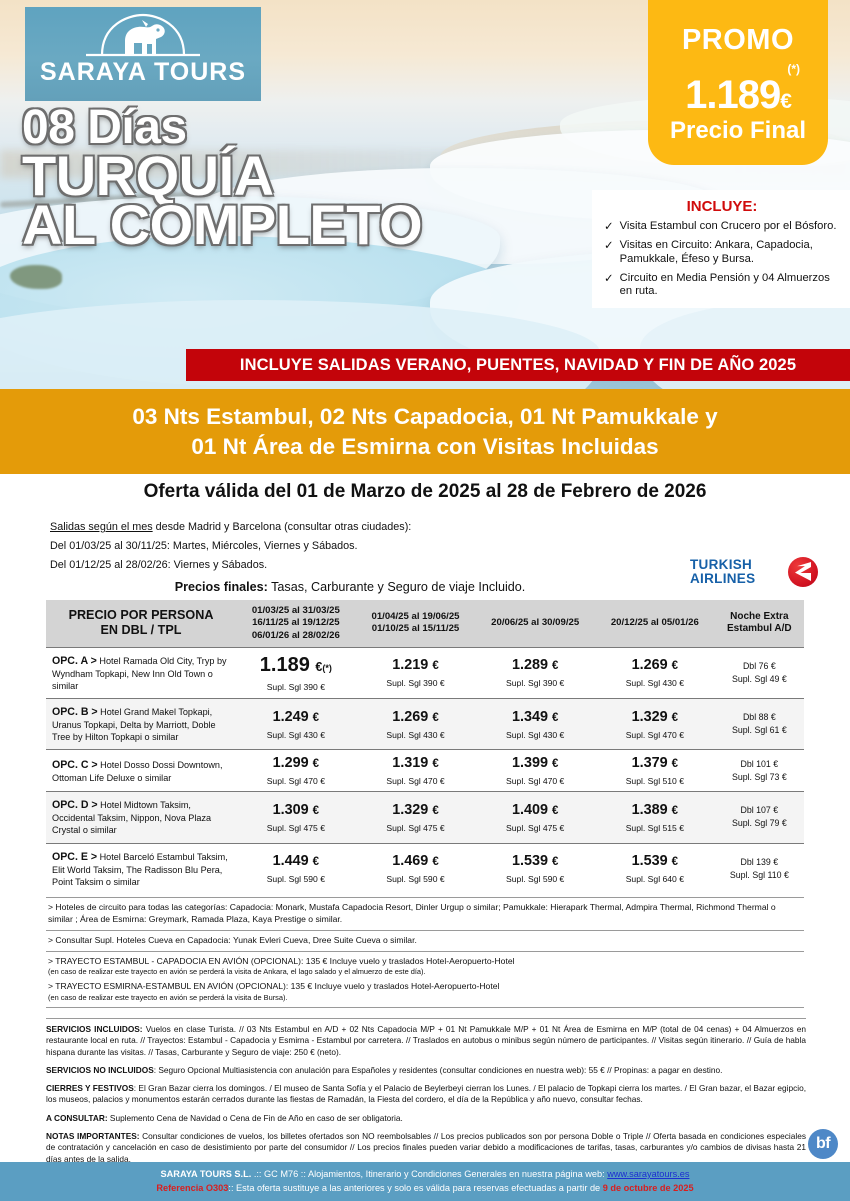 The height and width of the screenshot is (1201, 850). What do you see at coordinates (93, 1135) in the screenshot?
I see `important-notes-label: NOTAS IMPORTANTES:` at bounding box center [93, 1135].